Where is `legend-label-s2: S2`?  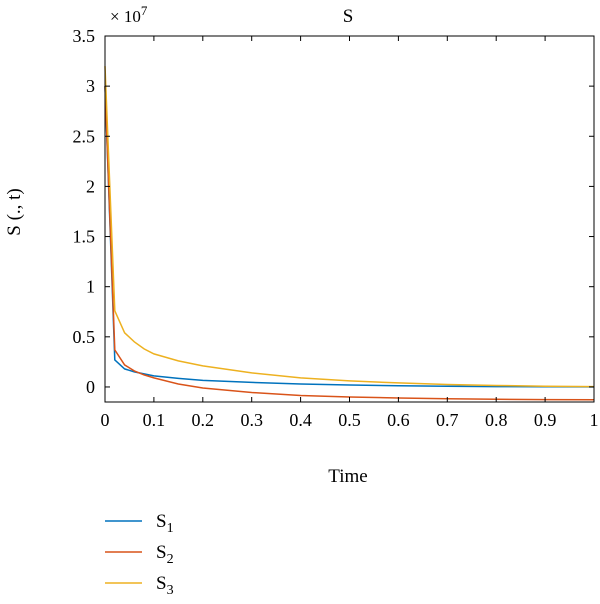 legend-label-s2: S2 is located at coordinates (165, 554).